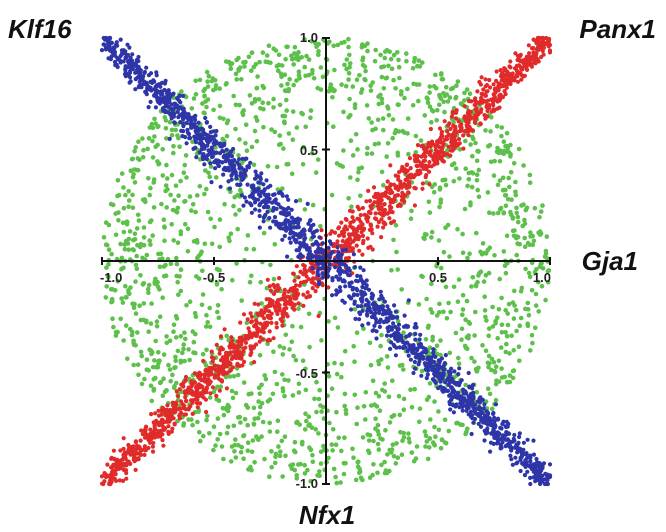 Image resolution: width=666 pixels, height=532 pixels. Describe the element at coordinates (617, 29) in the screenshot. I see `label-panx1: Panx1` at that location.